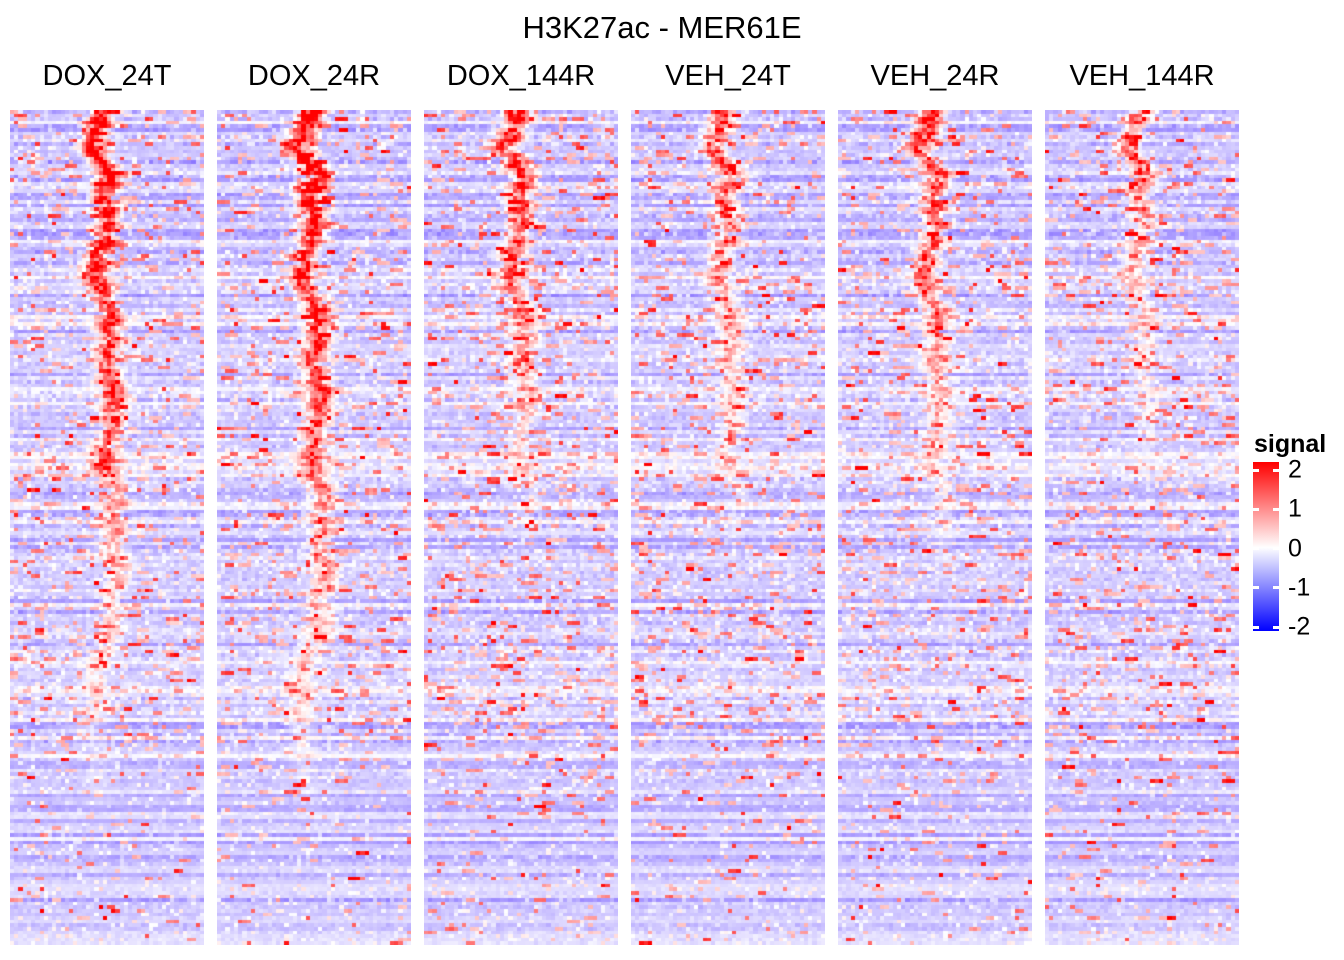  Describe the element at coordinates (521, 76) in the screenshot. I see `panel-label: DOX_144R` at that location.